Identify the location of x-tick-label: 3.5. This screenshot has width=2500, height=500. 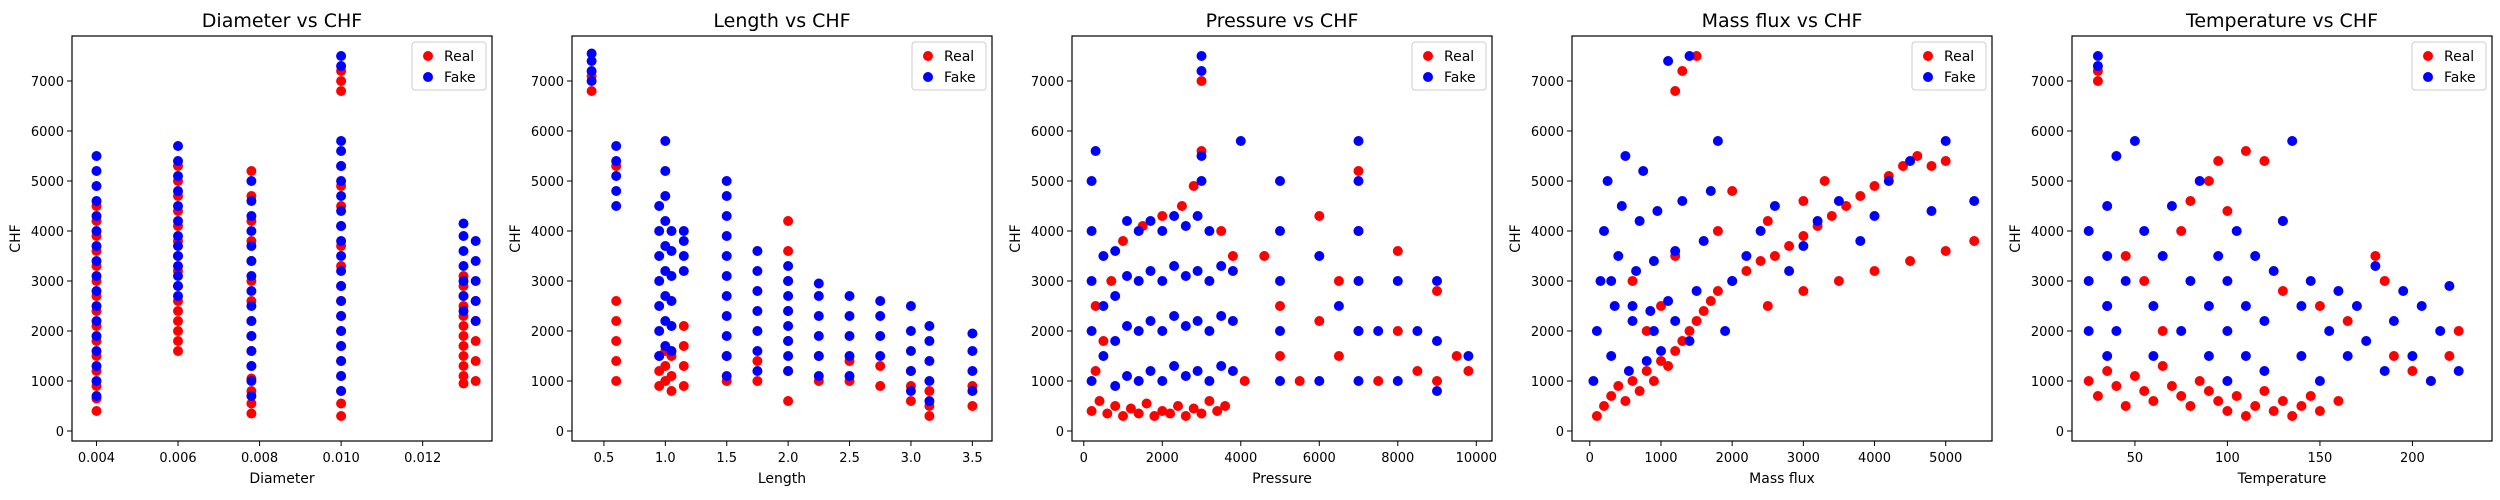
(972, 458).